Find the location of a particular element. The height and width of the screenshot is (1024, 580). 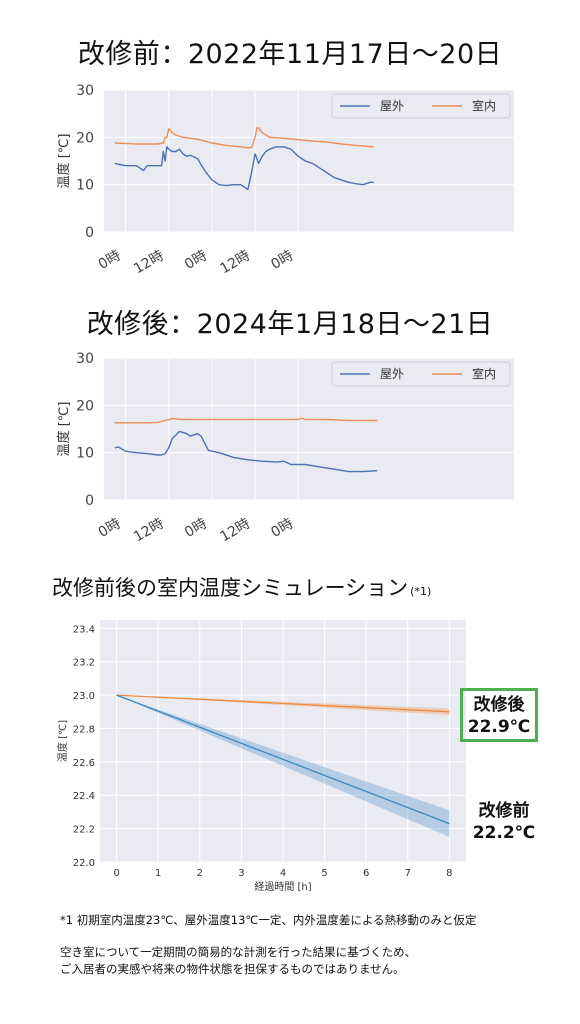

sim-xtick-label: 8 is located at coordinates (449, 873).